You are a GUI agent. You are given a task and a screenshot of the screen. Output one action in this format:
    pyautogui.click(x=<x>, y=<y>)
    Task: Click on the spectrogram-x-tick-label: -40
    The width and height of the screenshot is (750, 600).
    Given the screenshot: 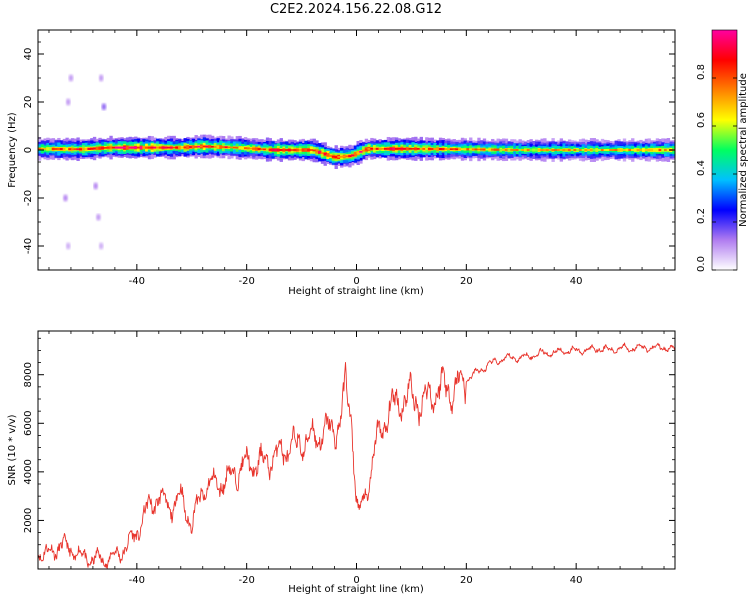 What is the action you would take?
    pyautogui.click(x=137, y=281)
    